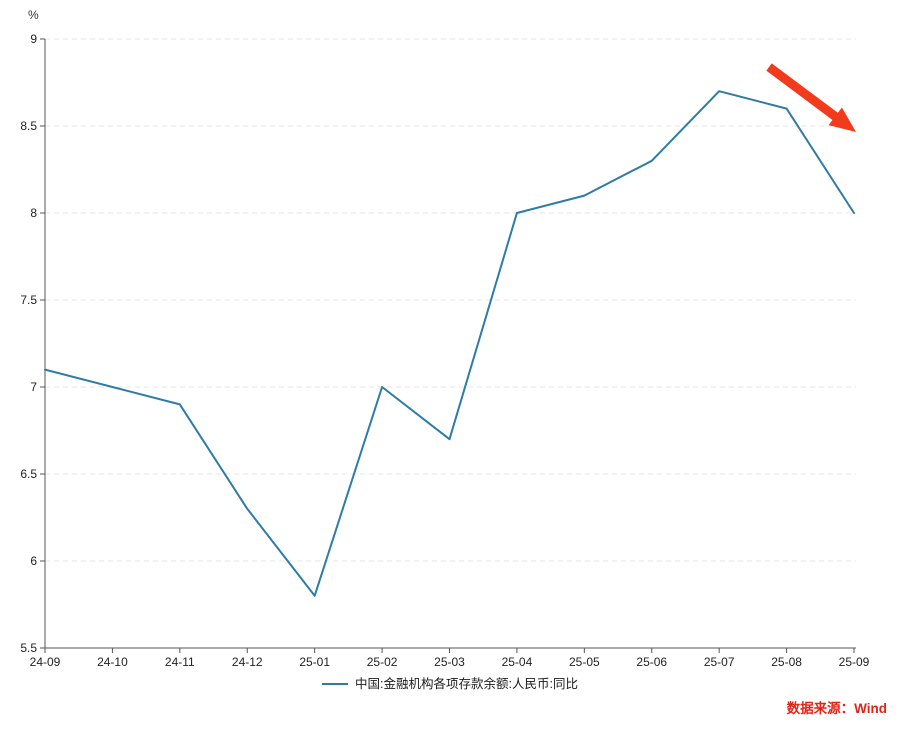  I want to click on y-tick-label: 7, so click(33, 387).